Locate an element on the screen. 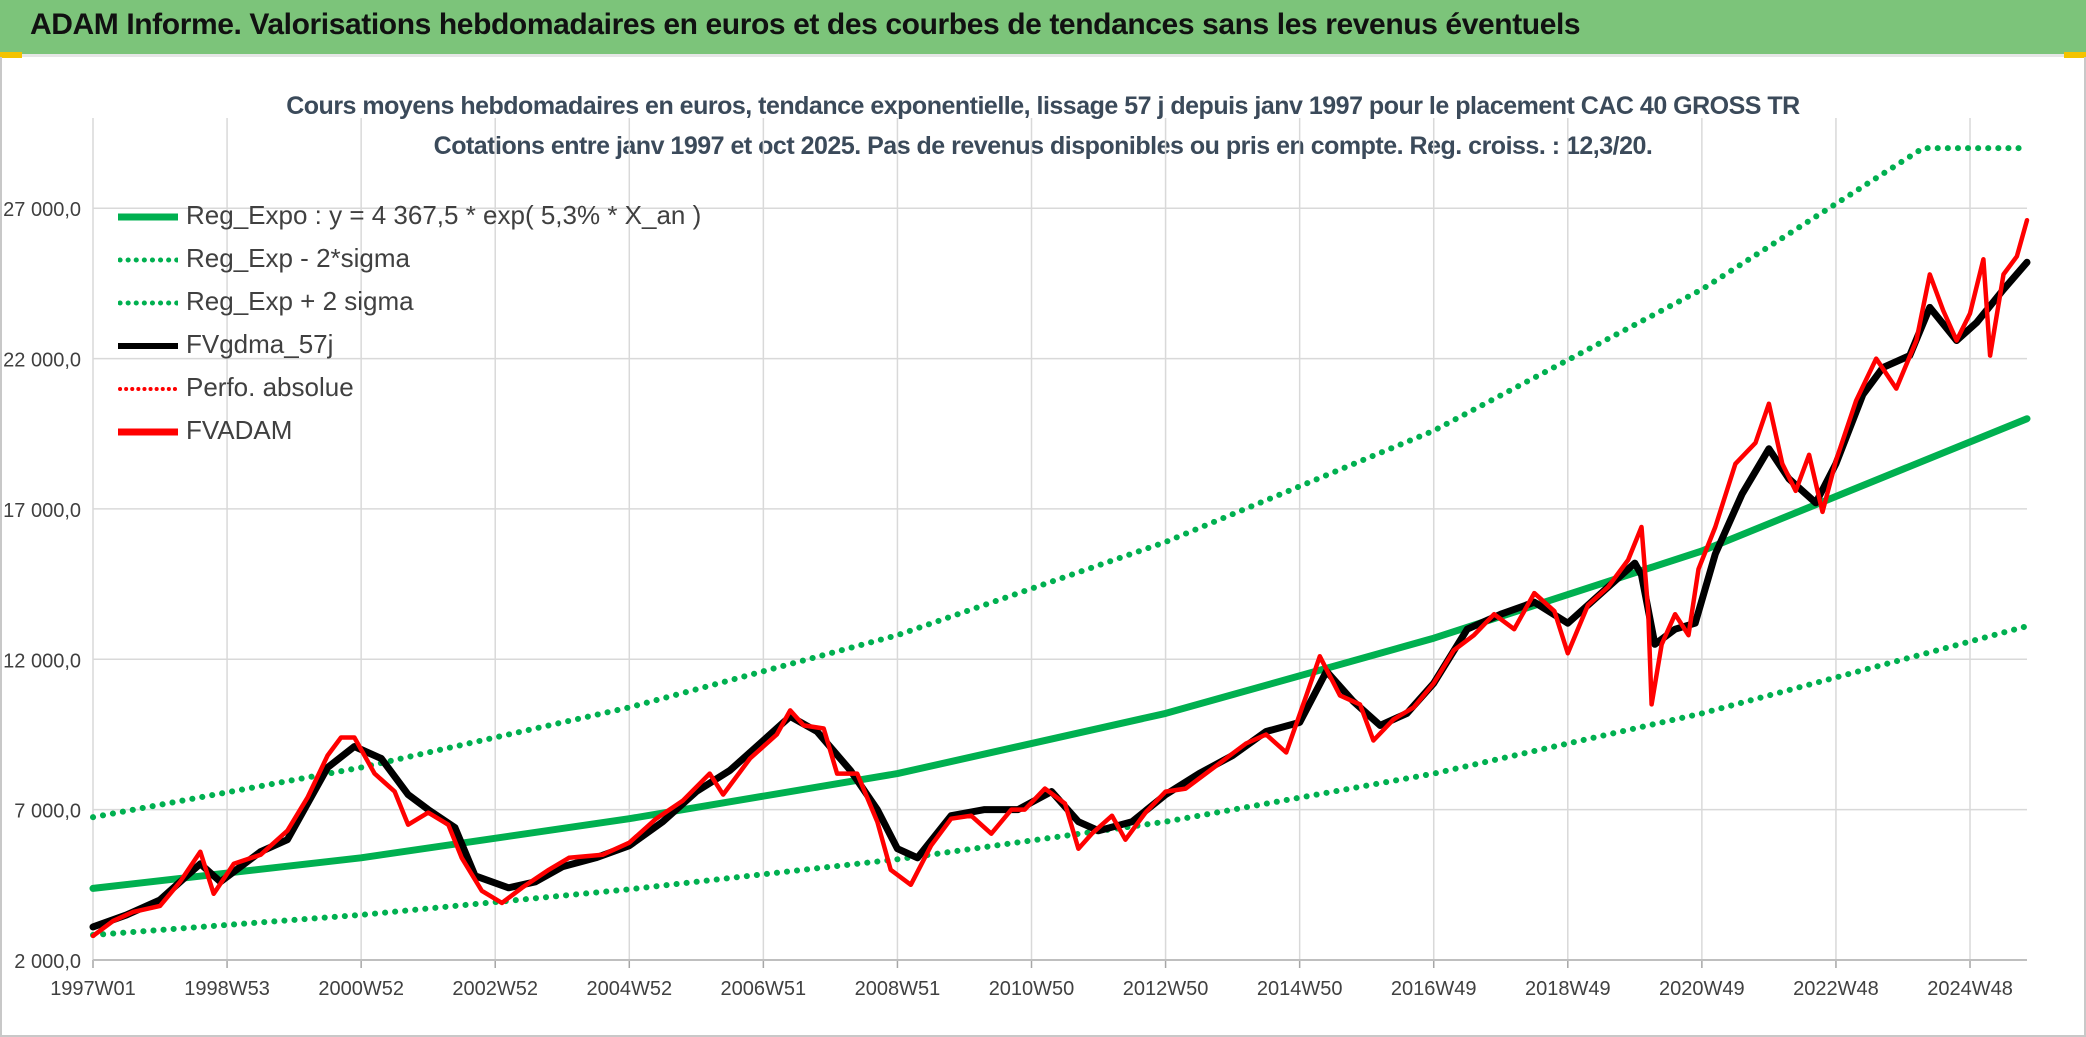 The width and height of the screenshot is (2086, 1037). y-tick-label: 12 000,0 is located at coordinates (42, 661).